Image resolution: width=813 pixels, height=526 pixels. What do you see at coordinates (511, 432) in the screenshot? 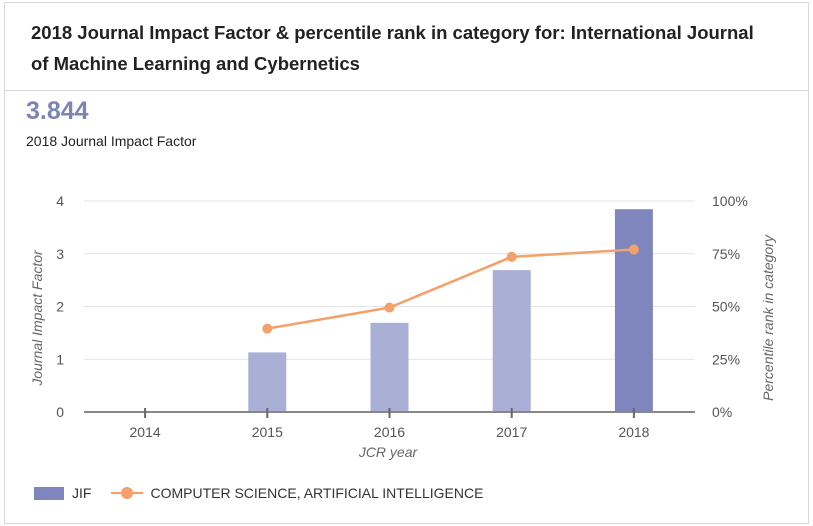
I see `x-tick-label: 2017` at bounding box center [511, 432].